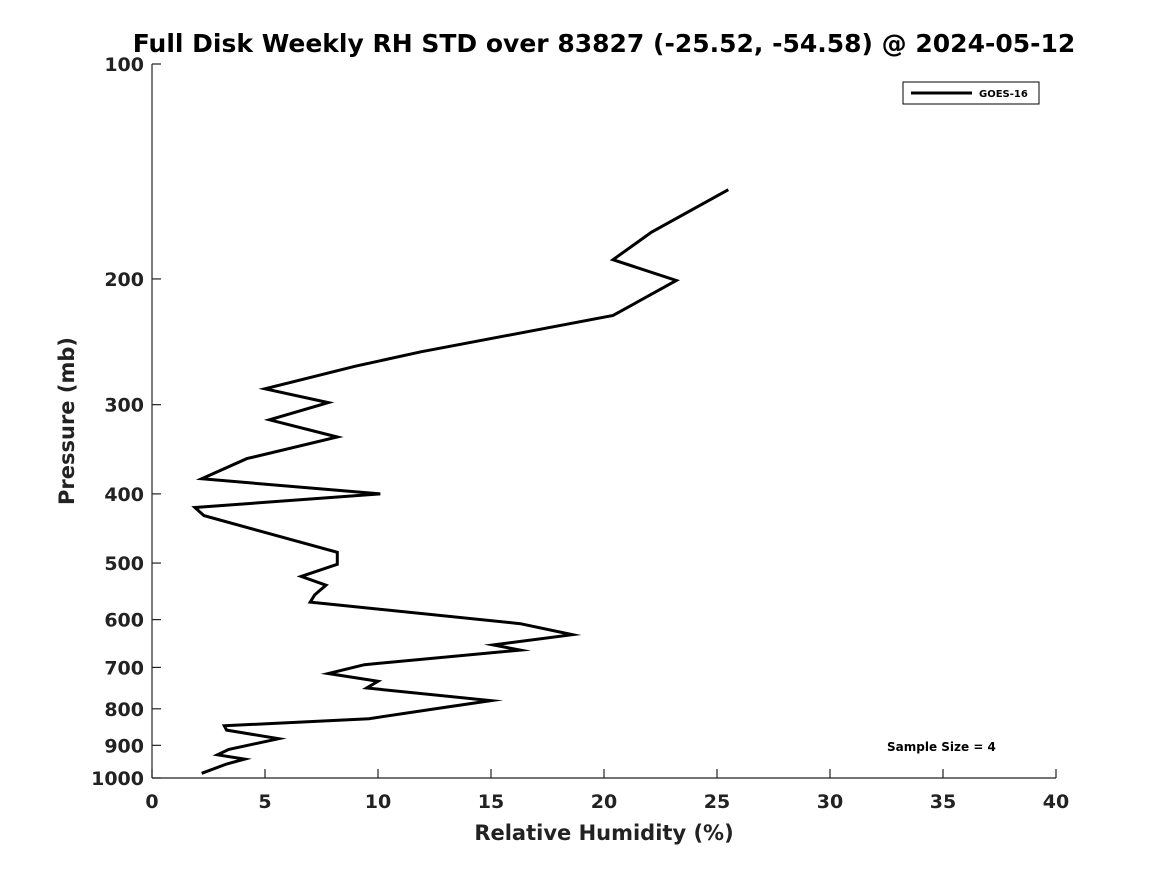 The image size is (1167, 875). What do you see at coordinates (124, 495) in the screenshot?
I see `y-tick-label: 400` at bounding box center [124, 495].